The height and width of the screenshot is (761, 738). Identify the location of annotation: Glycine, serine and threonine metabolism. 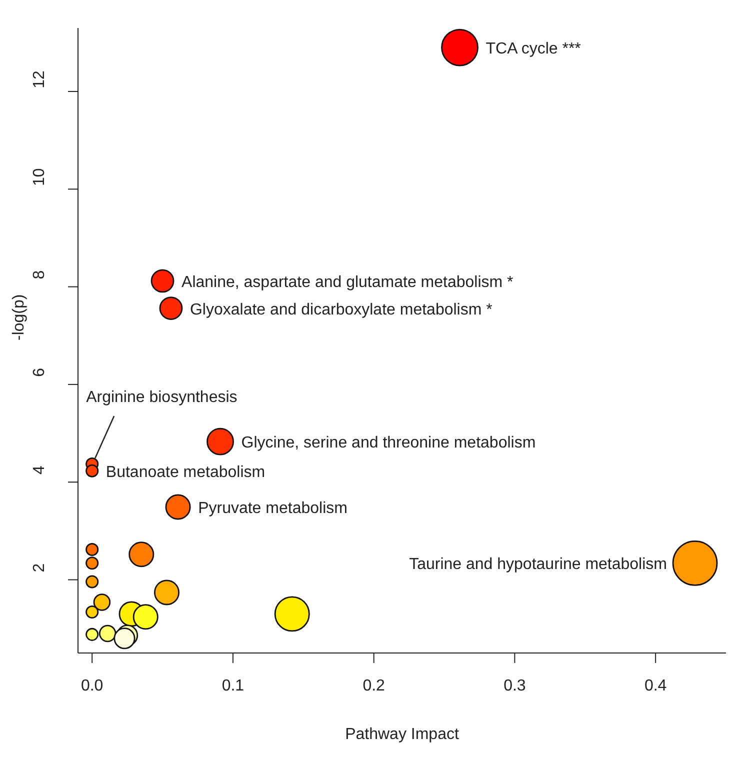
(388, 443).